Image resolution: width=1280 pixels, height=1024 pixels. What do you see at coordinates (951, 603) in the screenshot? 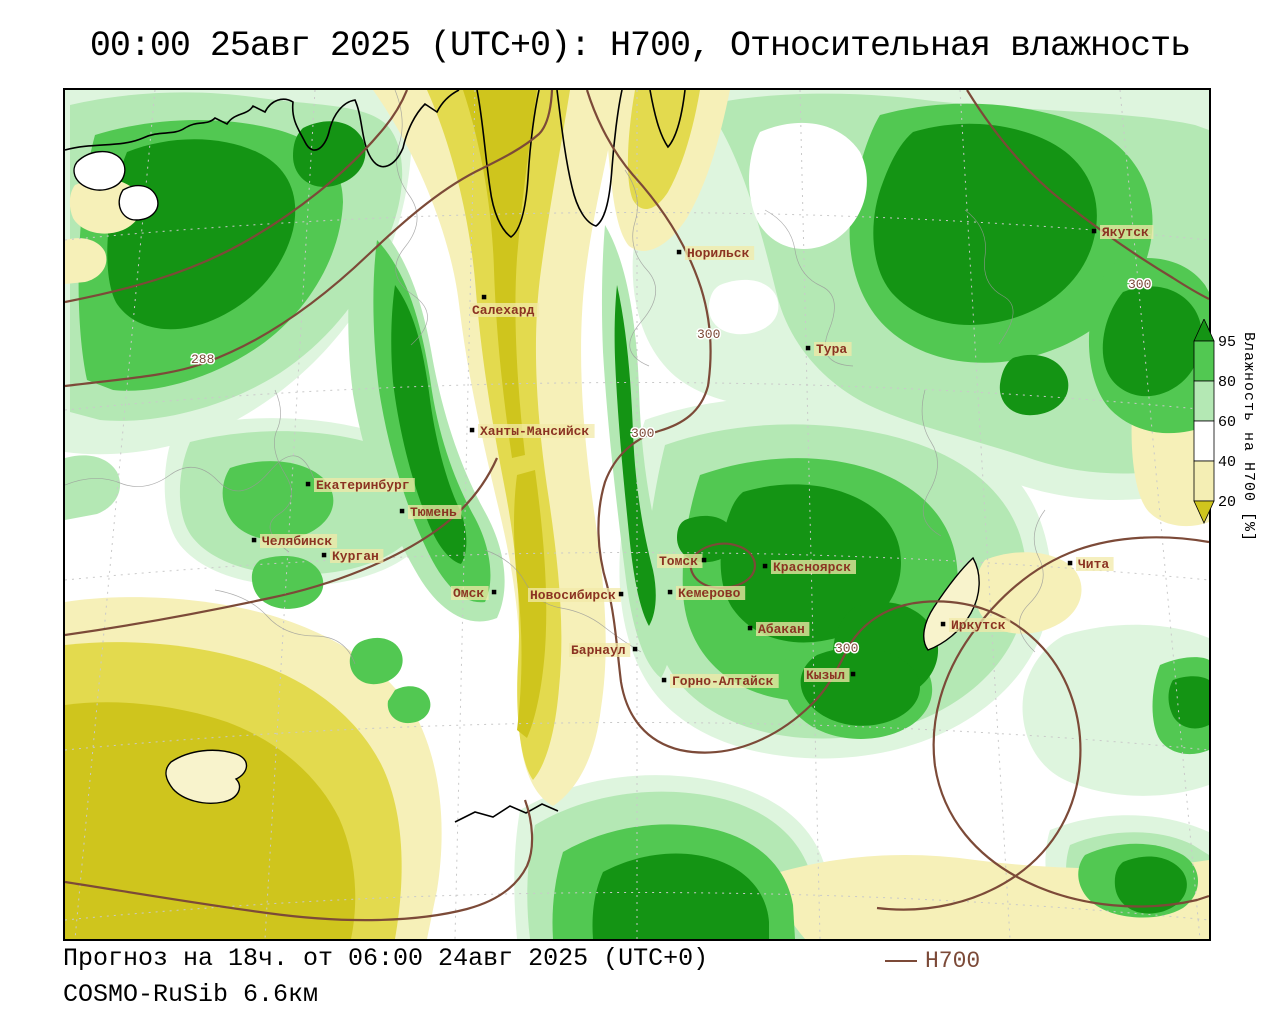
I see `lake-baikal` at bounding box center [951, 603].